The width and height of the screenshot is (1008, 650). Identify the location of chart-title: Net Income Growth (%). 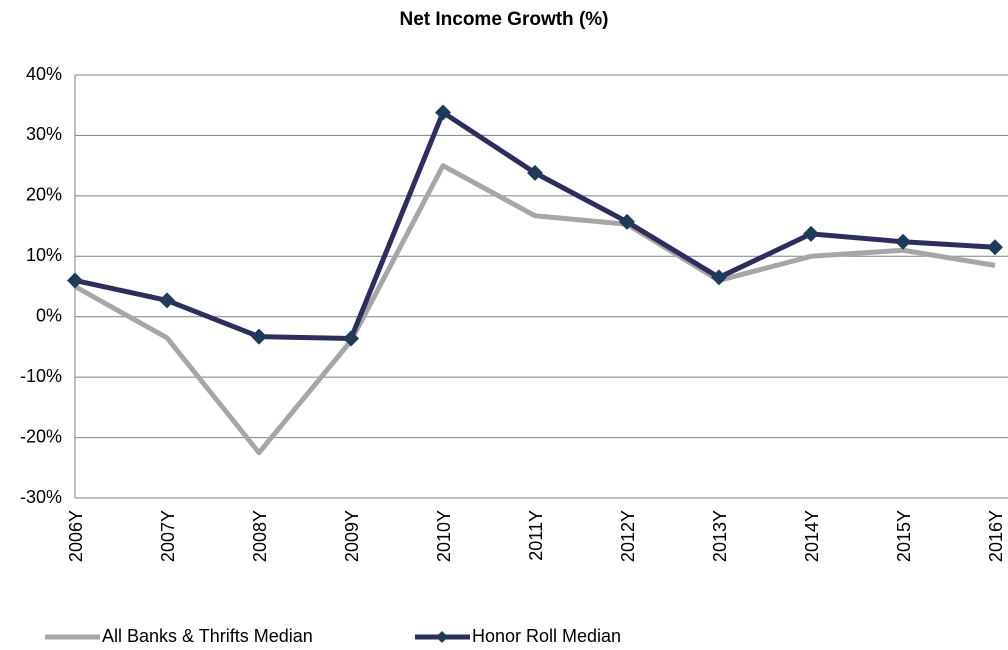
(503, 19).